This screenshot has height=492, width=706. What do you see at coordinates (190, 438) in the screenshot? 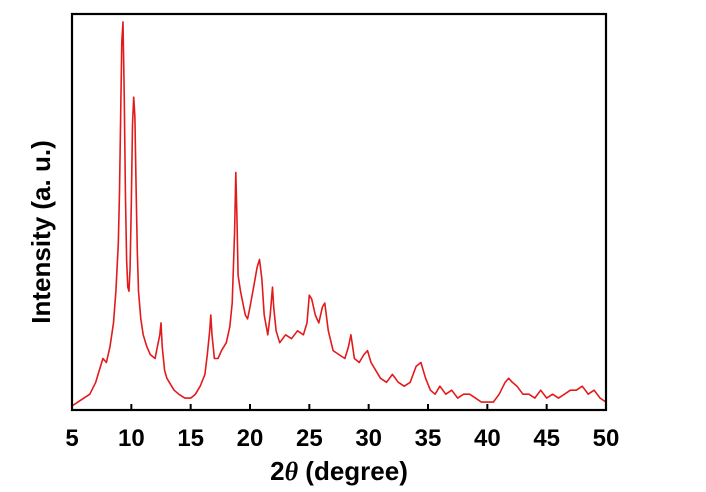
I see `x-tick-label: 15` at bounding box center [190, 438].